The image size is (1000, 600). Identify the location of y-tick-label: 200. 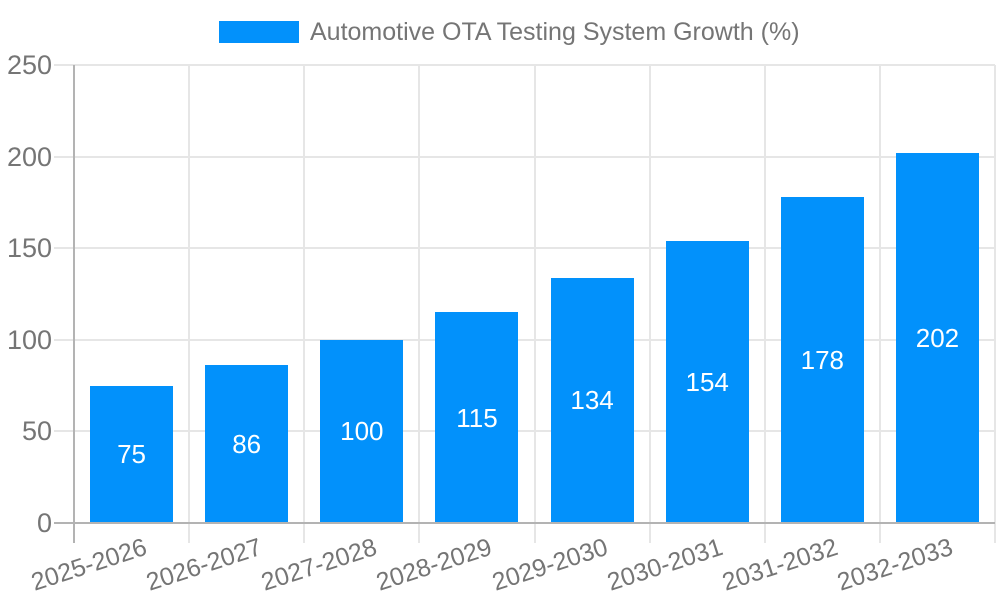
(29, 156).